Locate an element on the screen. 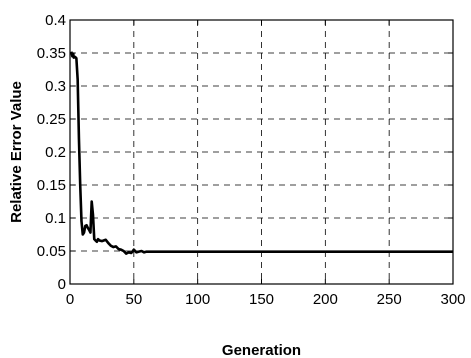 Image resolution: width=471 pixels, height=358 pixels. x-tick-label: 150 is located at coordinates (261, 299).